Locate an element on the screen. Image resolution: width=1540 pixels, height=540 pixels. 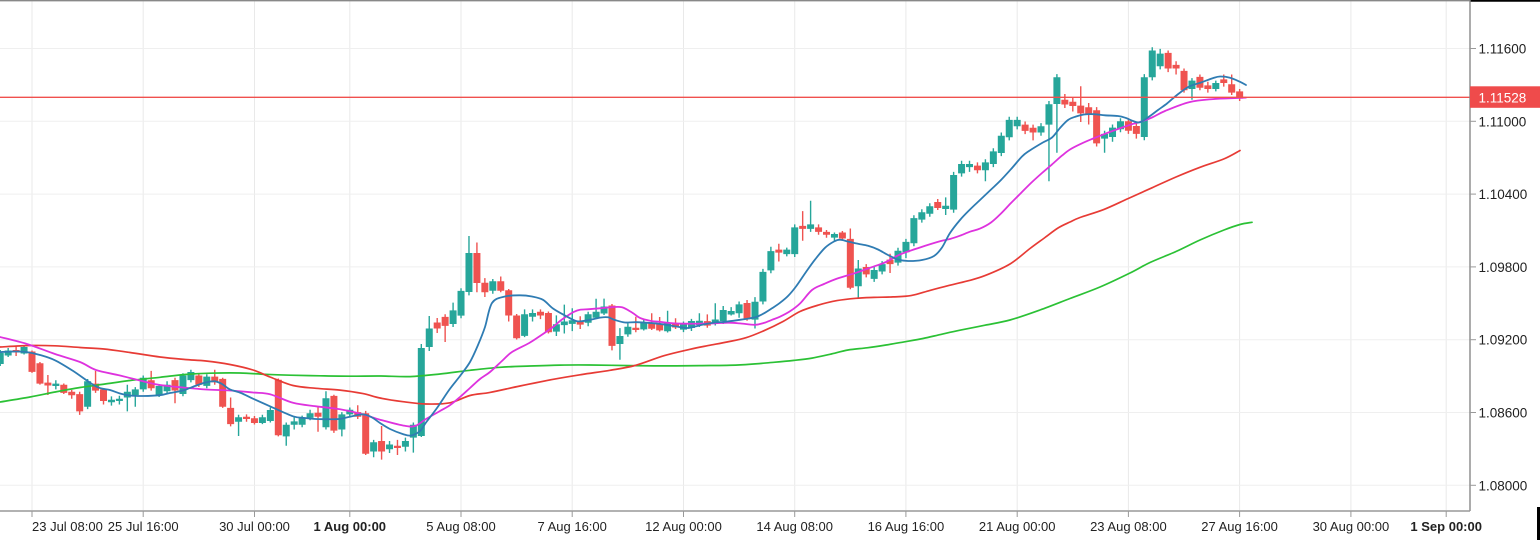
svg-text: 5 Aug 08:00 is located at coordinates (460, 526).